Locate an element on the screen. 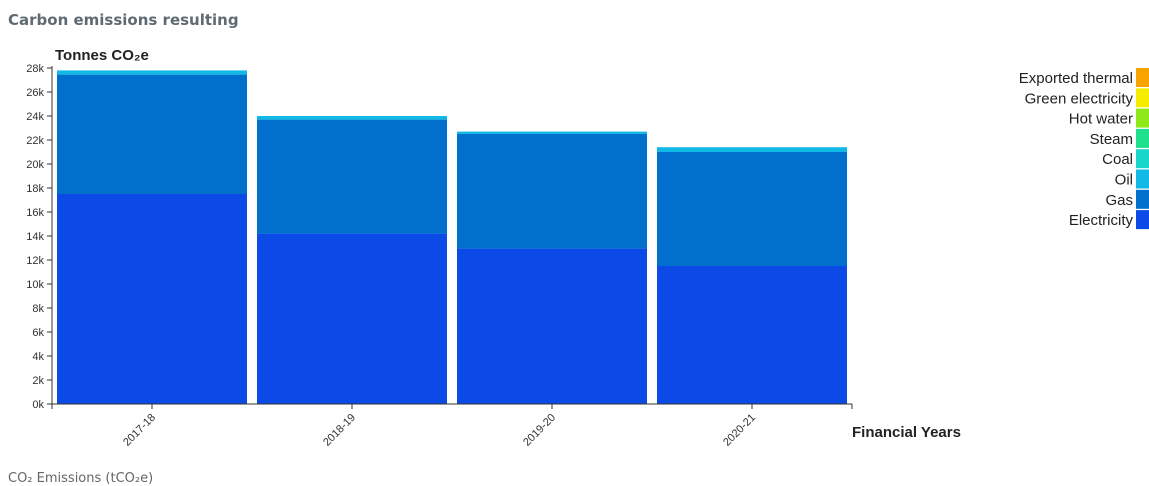 This screenshot has width=1149, height=486. legend-item-electricity: Electricity is located at coordinates (1109, 220).